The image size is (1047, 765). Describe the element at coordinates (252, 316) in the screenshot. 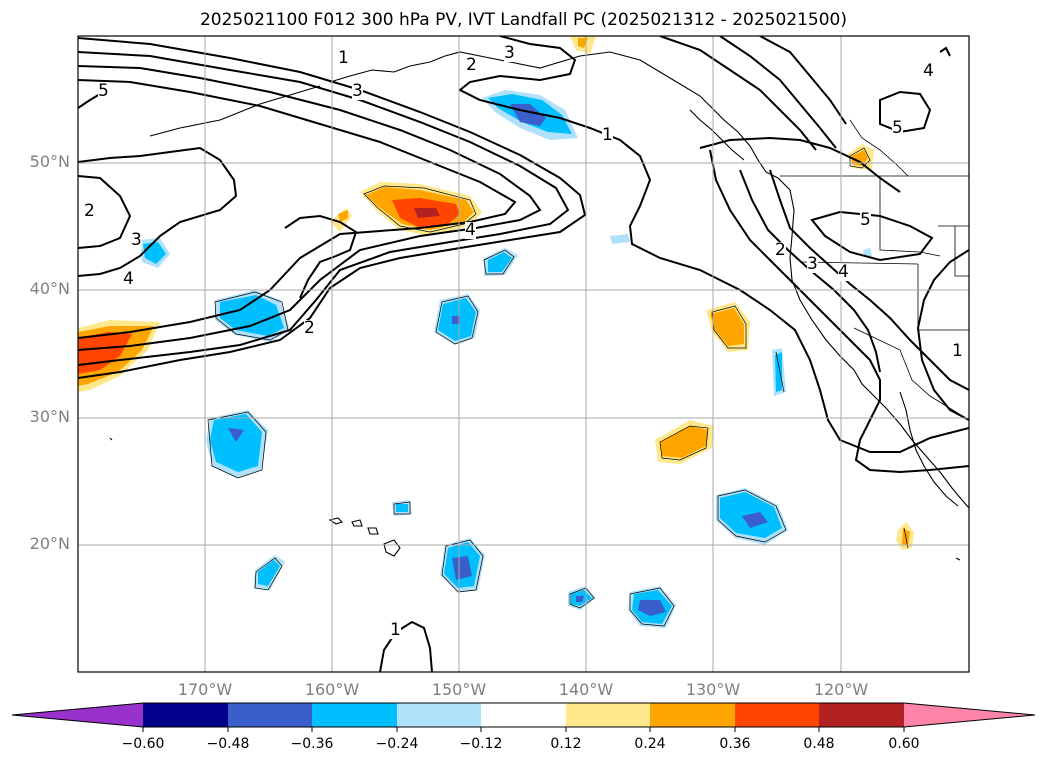

I see `negative-blob-central` at that location.